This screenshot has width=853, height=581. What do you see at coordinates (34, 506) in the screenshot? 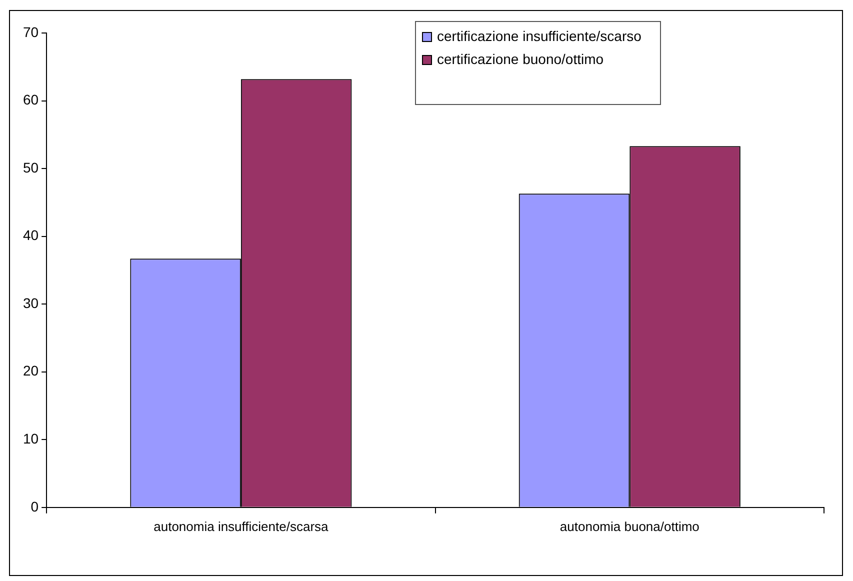
I see `y-tick-label: 0` at bounding box center [34, 506].